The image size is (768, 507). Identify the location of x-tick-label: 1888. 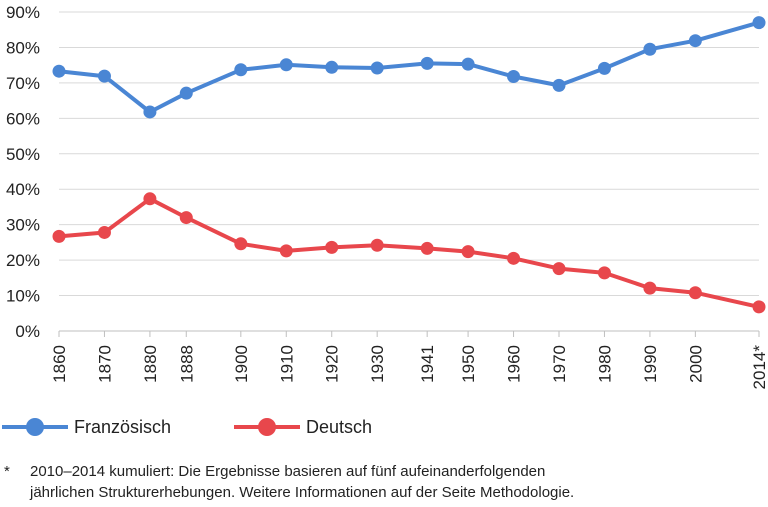
(186, 364).